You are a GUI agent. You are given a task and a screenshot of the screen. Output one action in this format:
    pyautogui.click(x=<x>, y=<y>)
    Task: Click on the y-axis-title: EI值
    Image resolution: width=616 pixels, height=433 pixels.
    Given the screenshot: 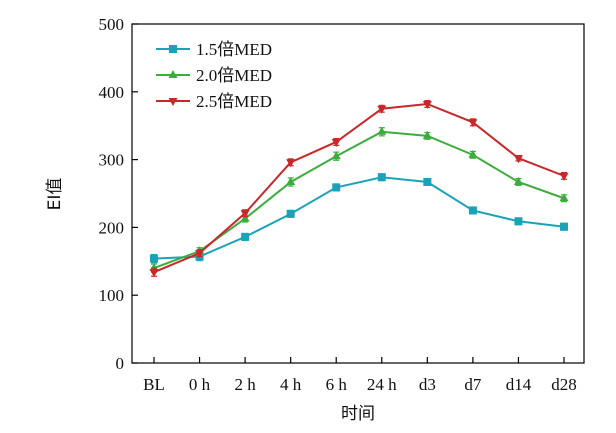 What is the action you would take?
    pyautogui.click(x=55, y=194)
    